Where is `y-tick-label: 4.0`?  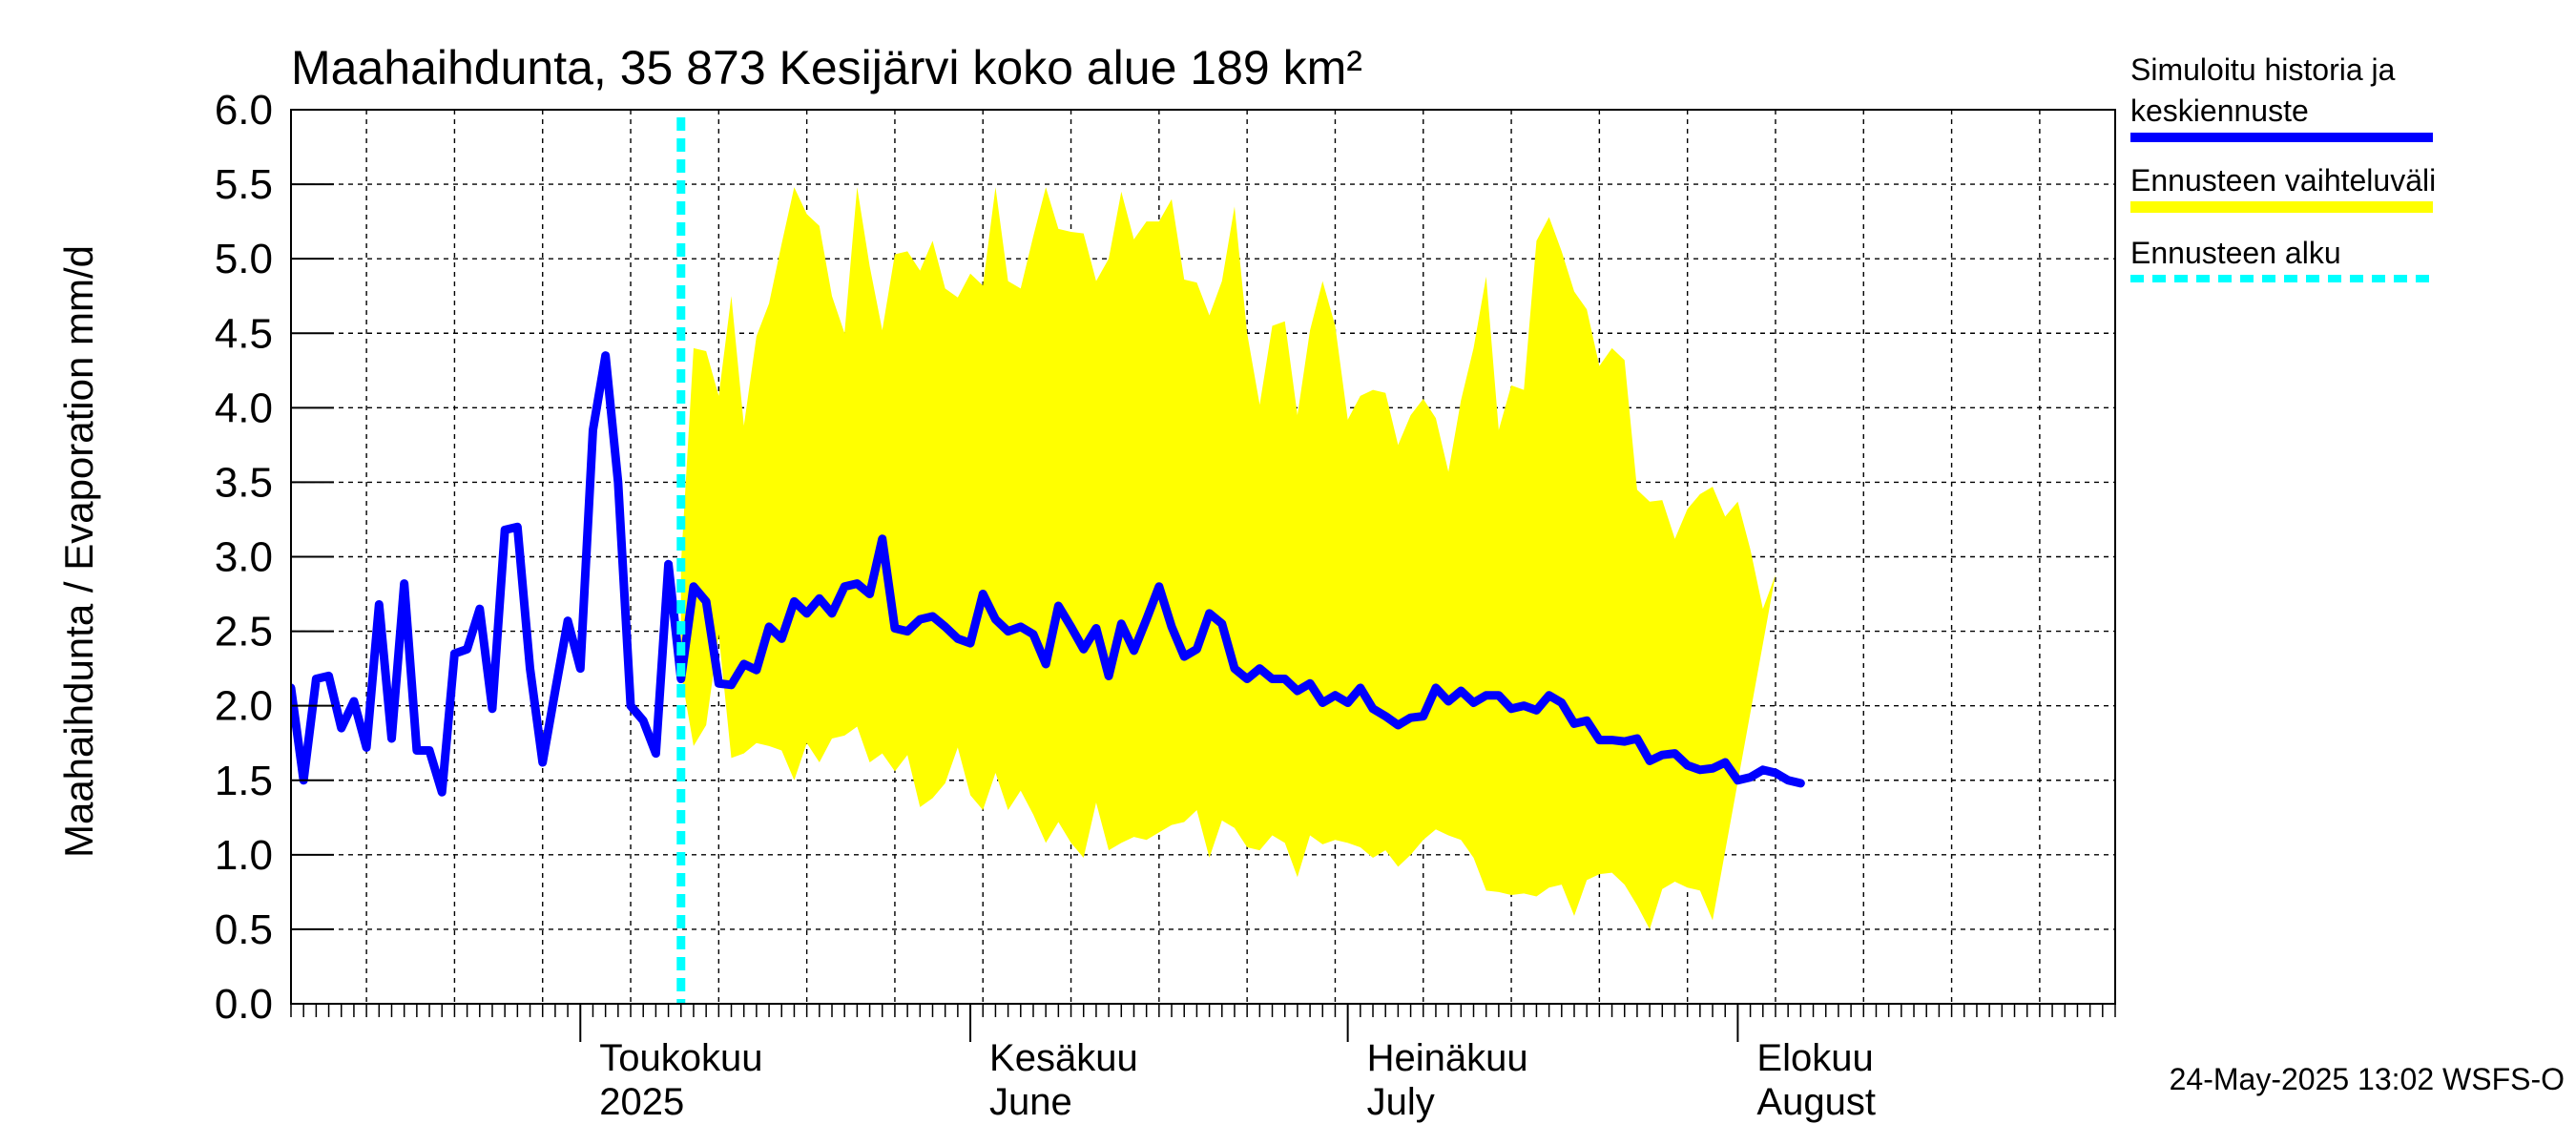 y-tick-label: 4.0 is located at coordinates (244, 408).